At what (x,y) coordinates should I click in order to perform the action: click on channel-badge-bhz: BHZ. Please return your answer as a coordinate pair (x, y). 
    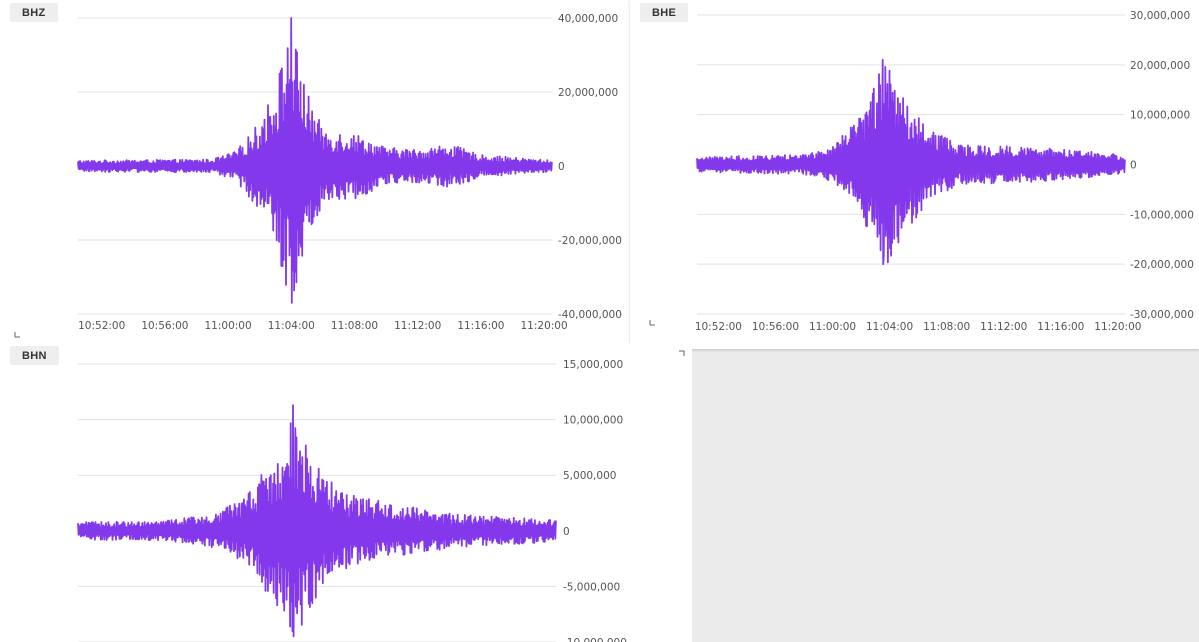
    Looking at the image, I should click on (34, 12).